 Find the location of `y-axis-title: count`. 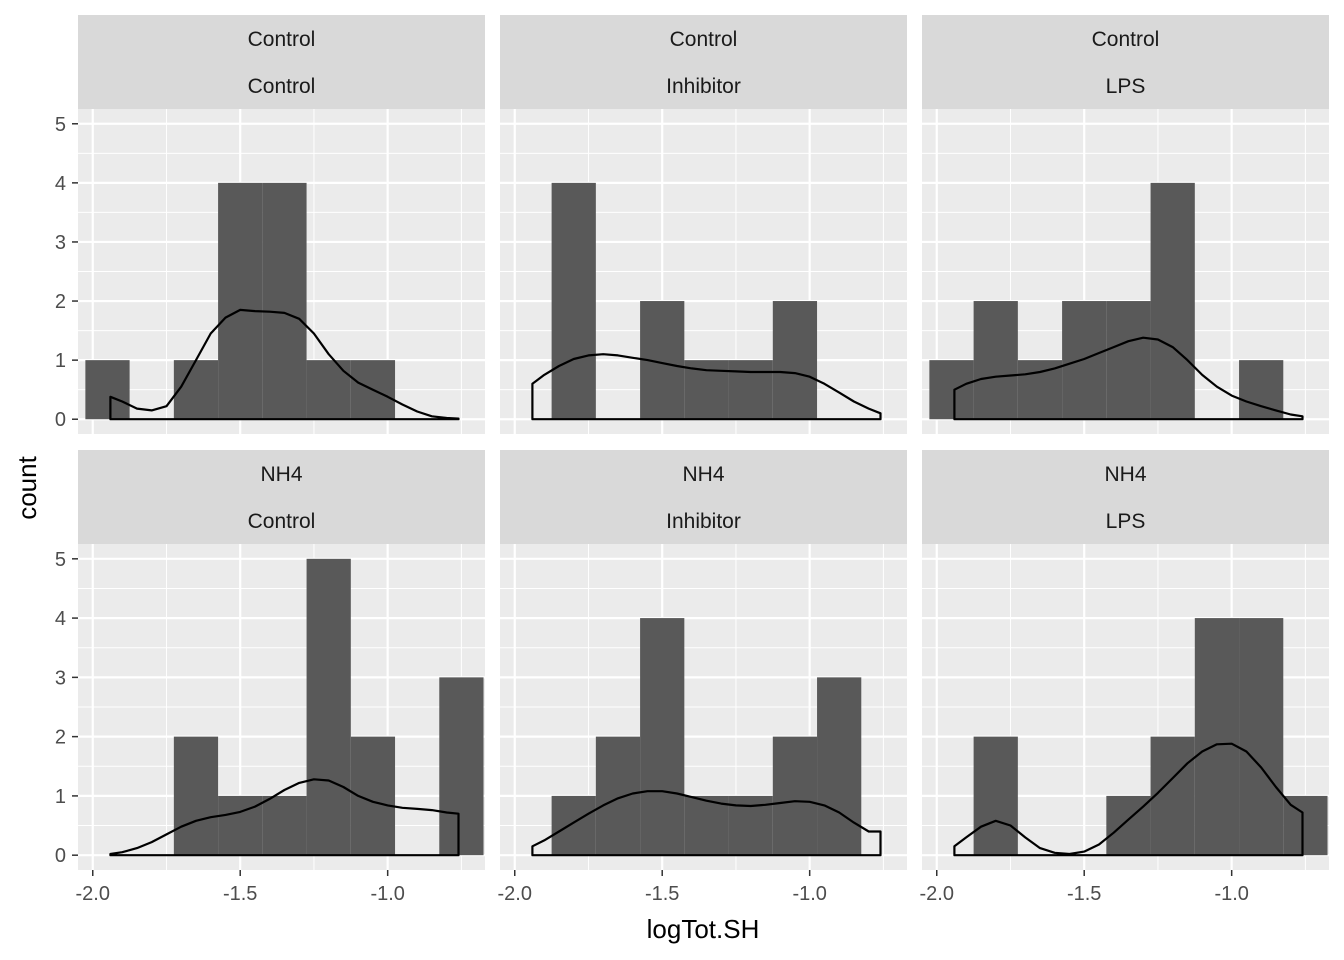

y-axis-title: count is located at coordinates (27, 487).